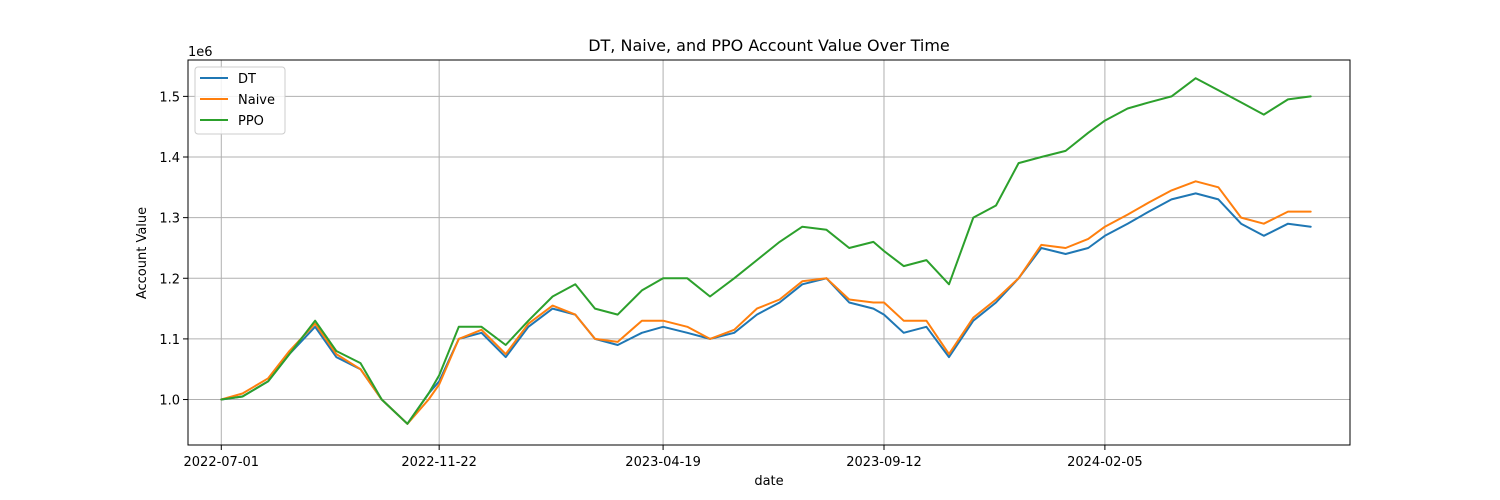 The width and height of the screenshot is (1500, 500). Describe the element at coordinates (169, 340) in the screenshot. I see `y-tick-label: 1.1` at that location.